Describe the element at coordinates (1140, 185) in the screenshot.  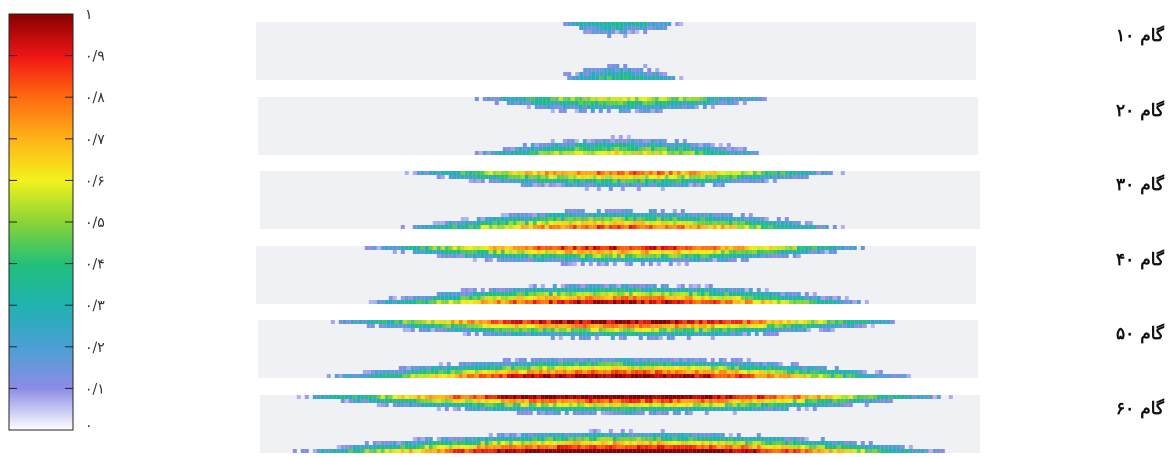
I see `step-label: گام ۳۰` at that location.